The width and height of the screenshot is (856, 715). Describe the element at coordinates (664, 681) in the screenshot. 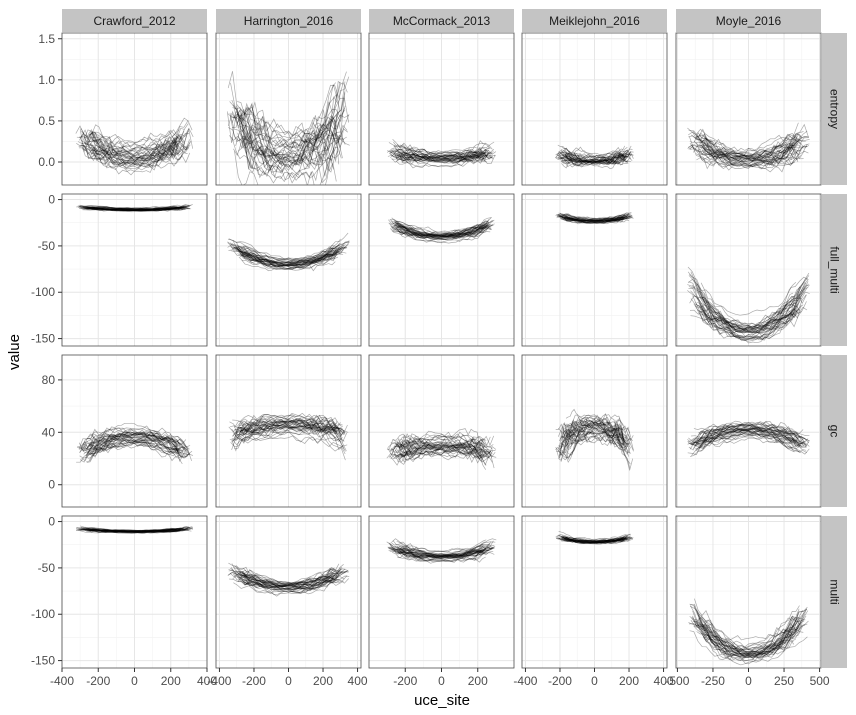

I see `x-tick-label: 400` at that location.